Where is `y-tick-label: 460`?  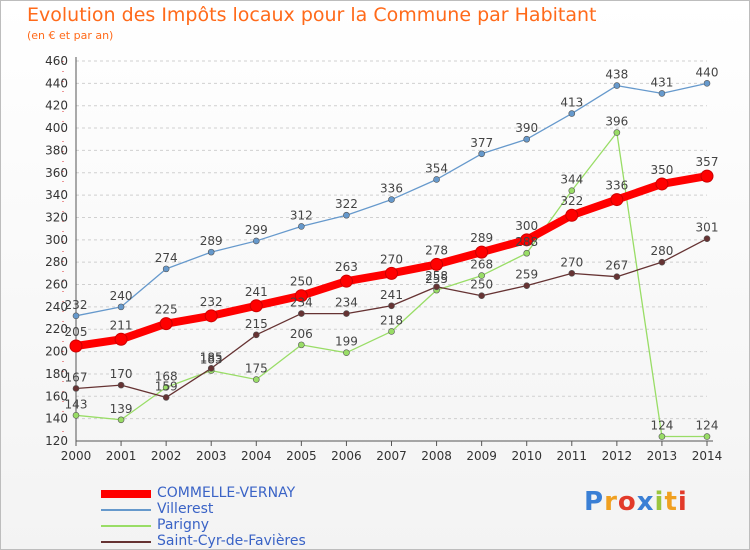
y-tick-label: 460 is located at coordinates (56, 61).